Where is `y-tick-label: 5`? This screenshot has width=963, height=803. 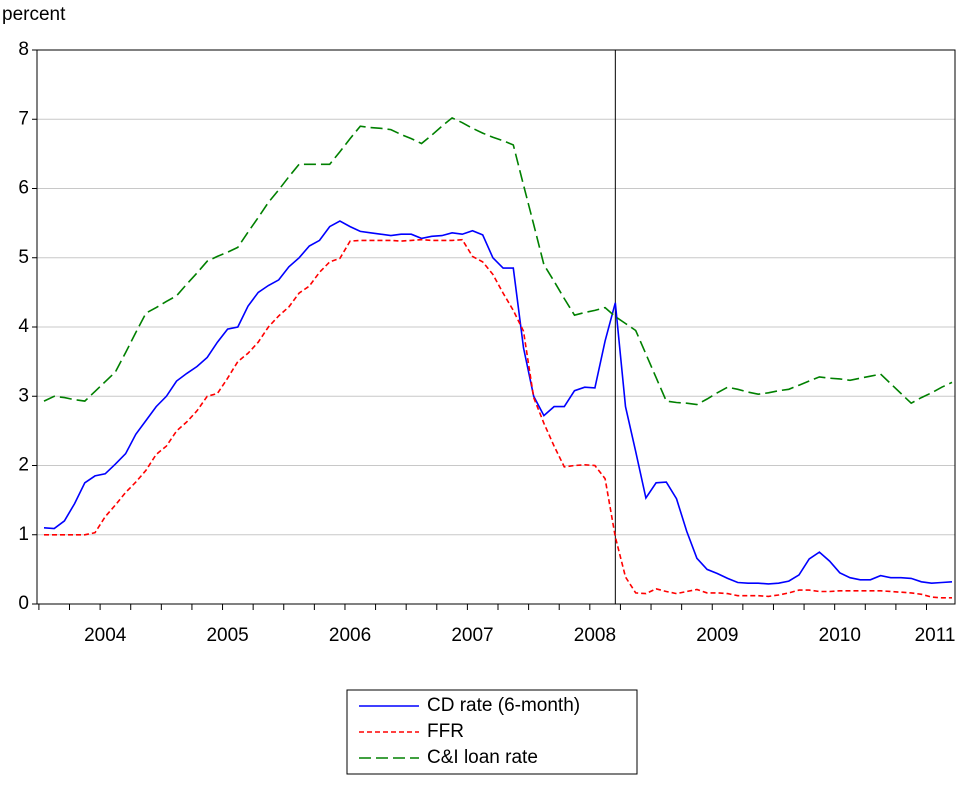 y-tick-label: 5 is located at coordinates (23, 257).